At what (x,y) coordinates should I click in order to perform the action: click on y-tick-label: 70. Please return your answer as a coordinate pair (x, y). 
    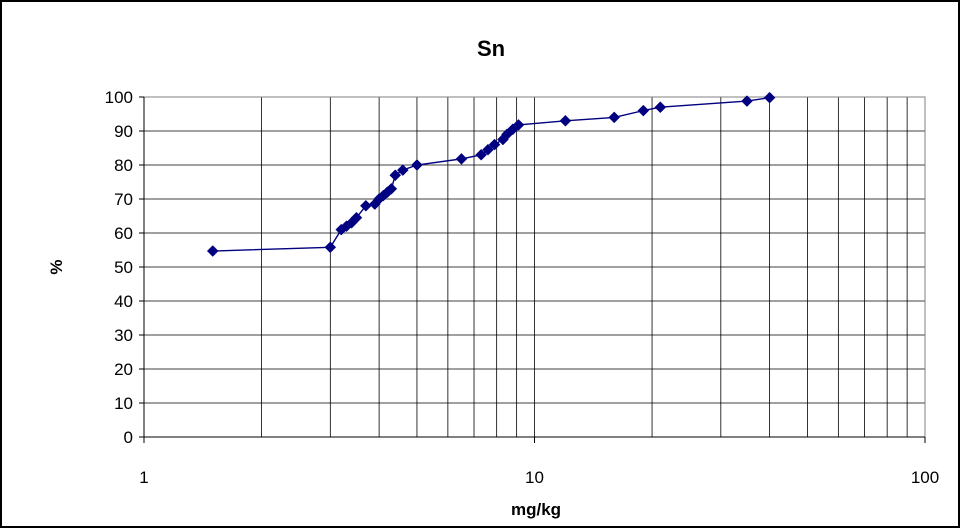
    Looking at the image, I should click on (123, 199).